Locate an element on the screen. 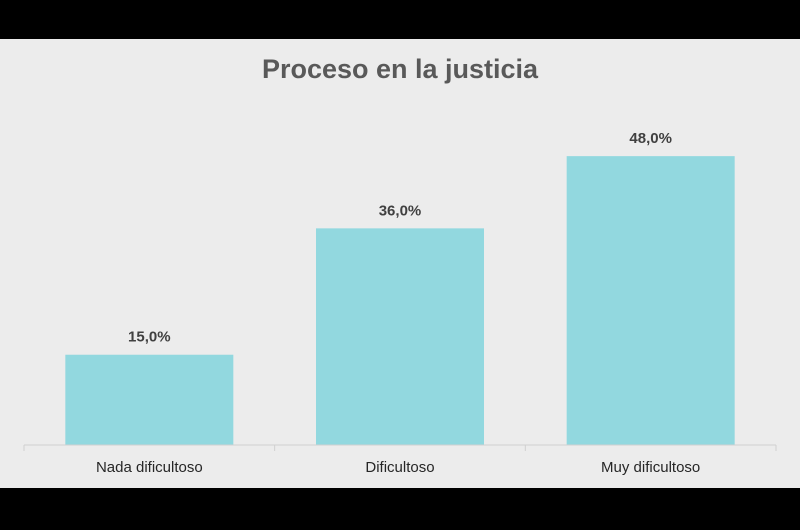 The height and width of the screenshot is (530, 800). category-label: Nada dificultoso is located at coordinates (149, 467).